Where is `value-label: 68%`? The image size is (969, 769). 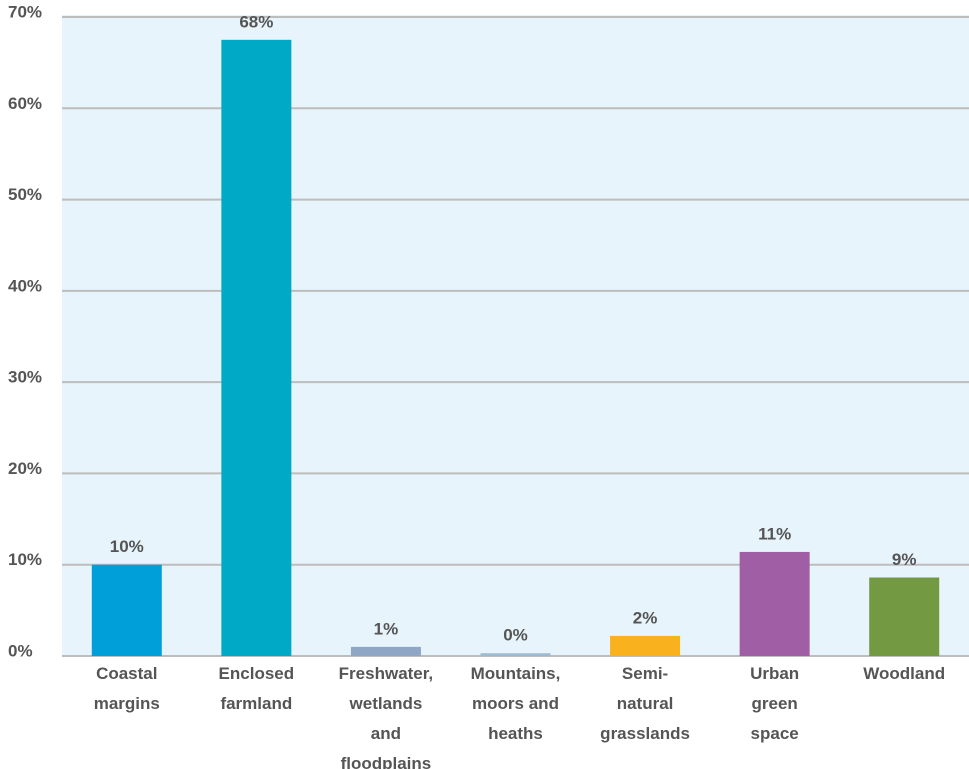
value-label: 68% is located at coordinates (256, 21).